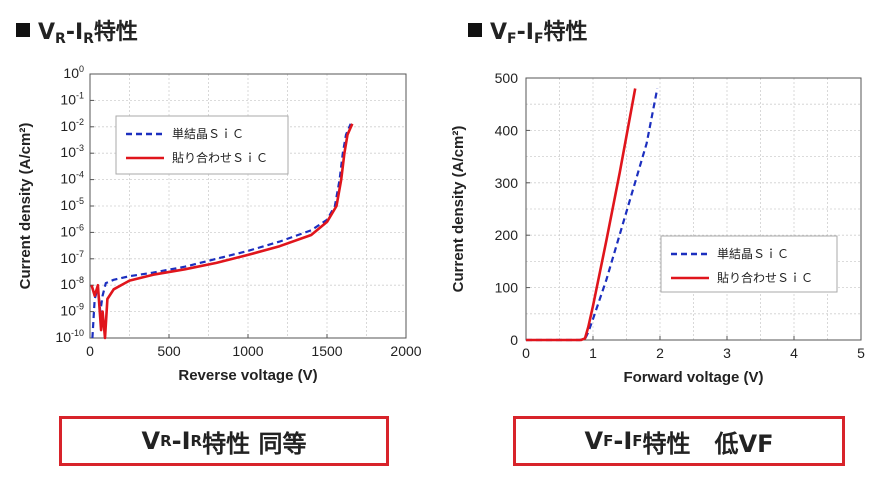 The image size is (876, 478). Describe the element at coordinates (514, 340) in the screenshot. I see `y-tick-label: 0` at that location.